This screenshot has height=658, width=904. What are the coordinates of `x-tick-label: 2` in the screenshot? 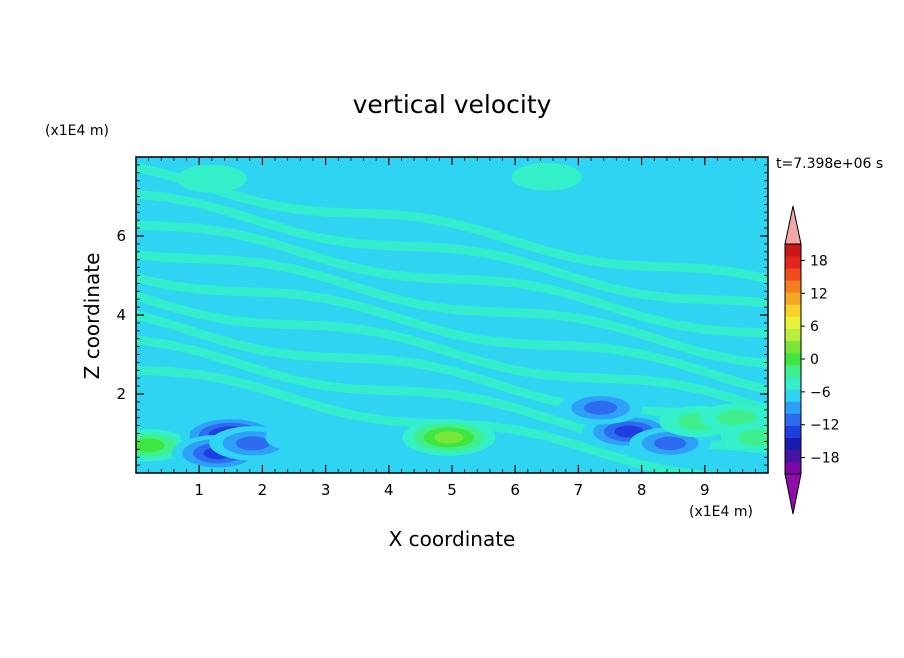 It's located at (263, 490).